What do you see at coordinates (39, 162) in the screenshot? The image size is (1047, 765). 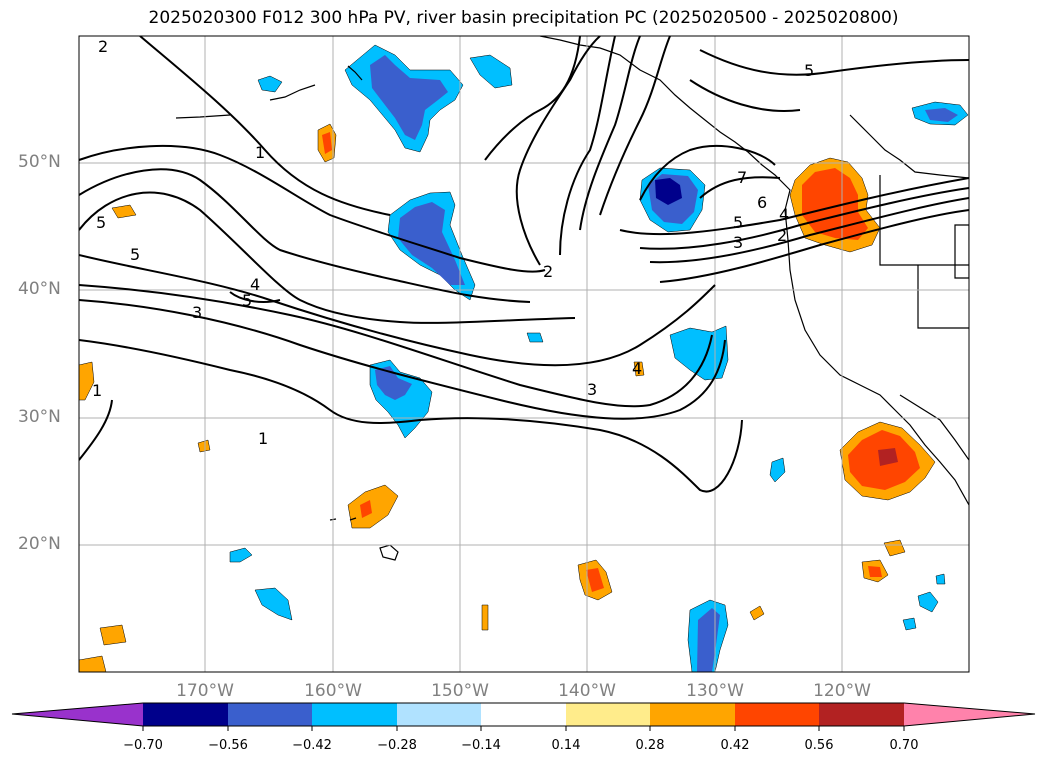 I see `lat-label: 50°N` at bounding box center [39, 162].